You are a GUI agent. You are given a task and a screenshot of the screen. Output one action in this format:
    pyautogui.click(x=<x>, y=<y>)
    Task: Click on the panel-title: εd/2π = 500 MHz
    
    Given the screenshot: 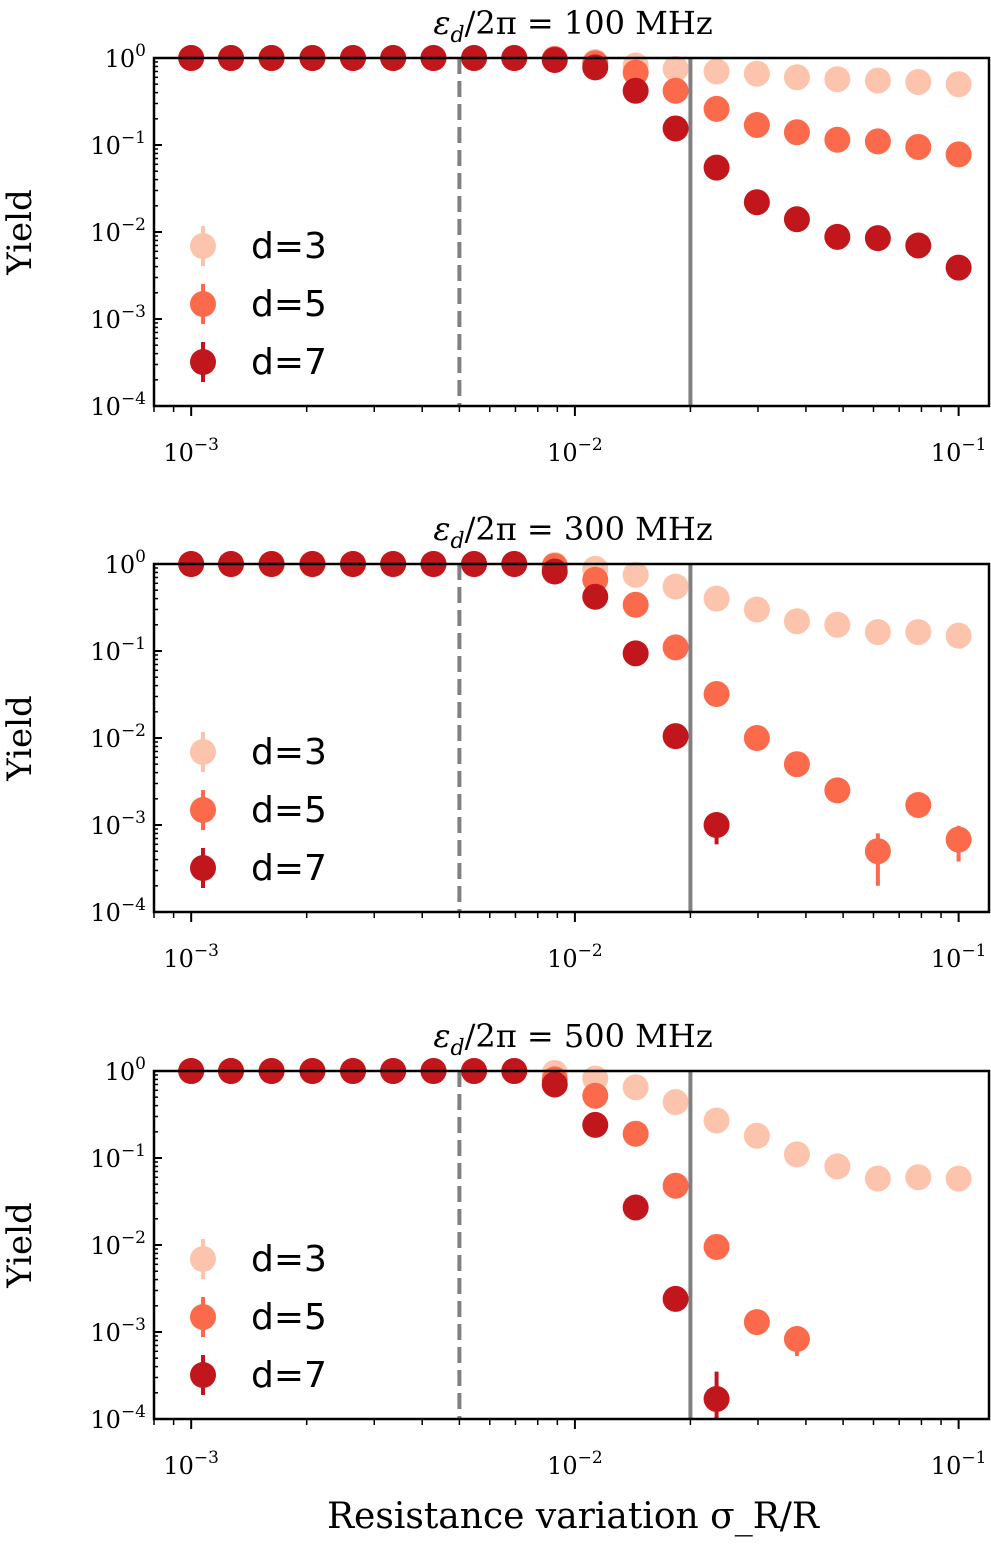 What is the action you would take?
    pyautogui.click(x=572, y=1039)
    